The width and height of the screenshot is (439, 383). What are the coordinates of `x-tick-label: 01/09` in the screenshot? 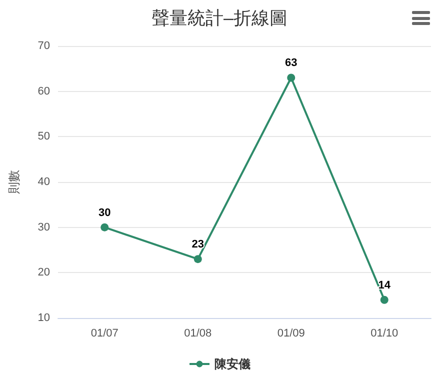 It's located at (291, 334).